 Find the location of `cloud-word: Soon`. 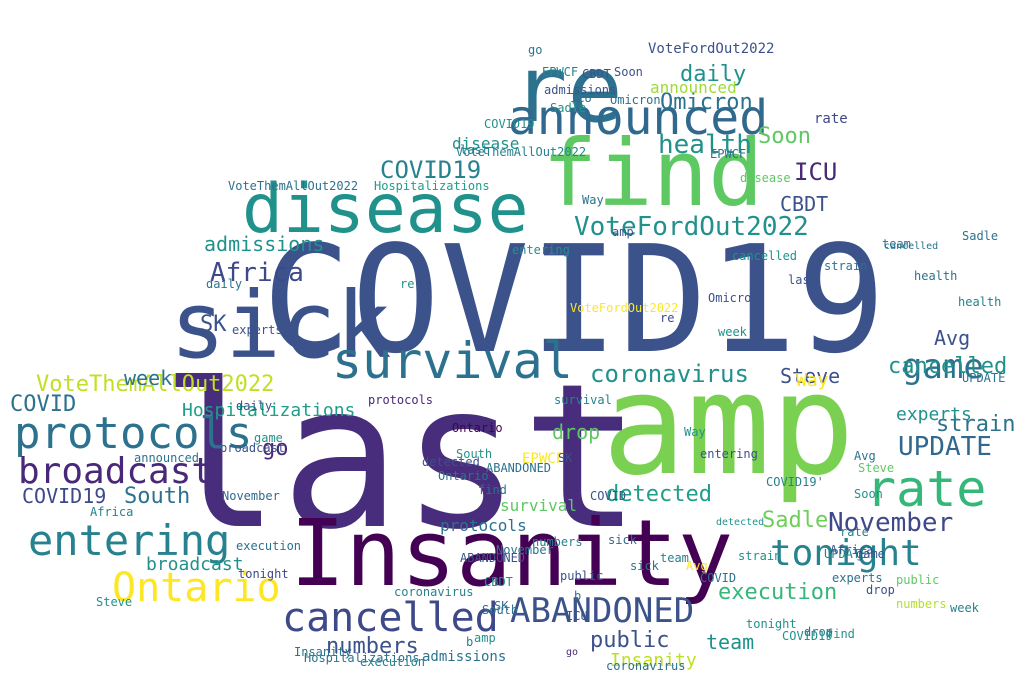

cloud-word: Soon is located at coordinates (628, 72).